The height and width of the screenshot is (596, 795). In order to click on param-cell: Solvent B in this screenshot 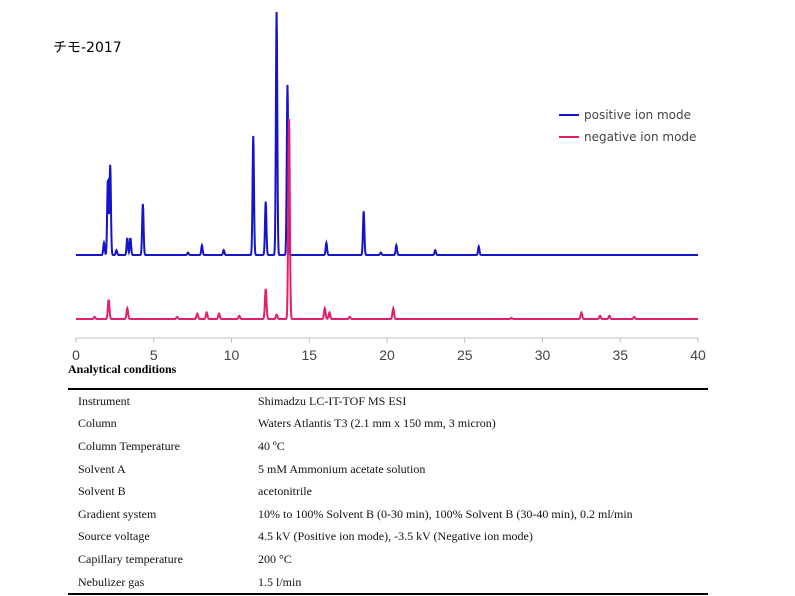, I will do `click(102, 491)`.